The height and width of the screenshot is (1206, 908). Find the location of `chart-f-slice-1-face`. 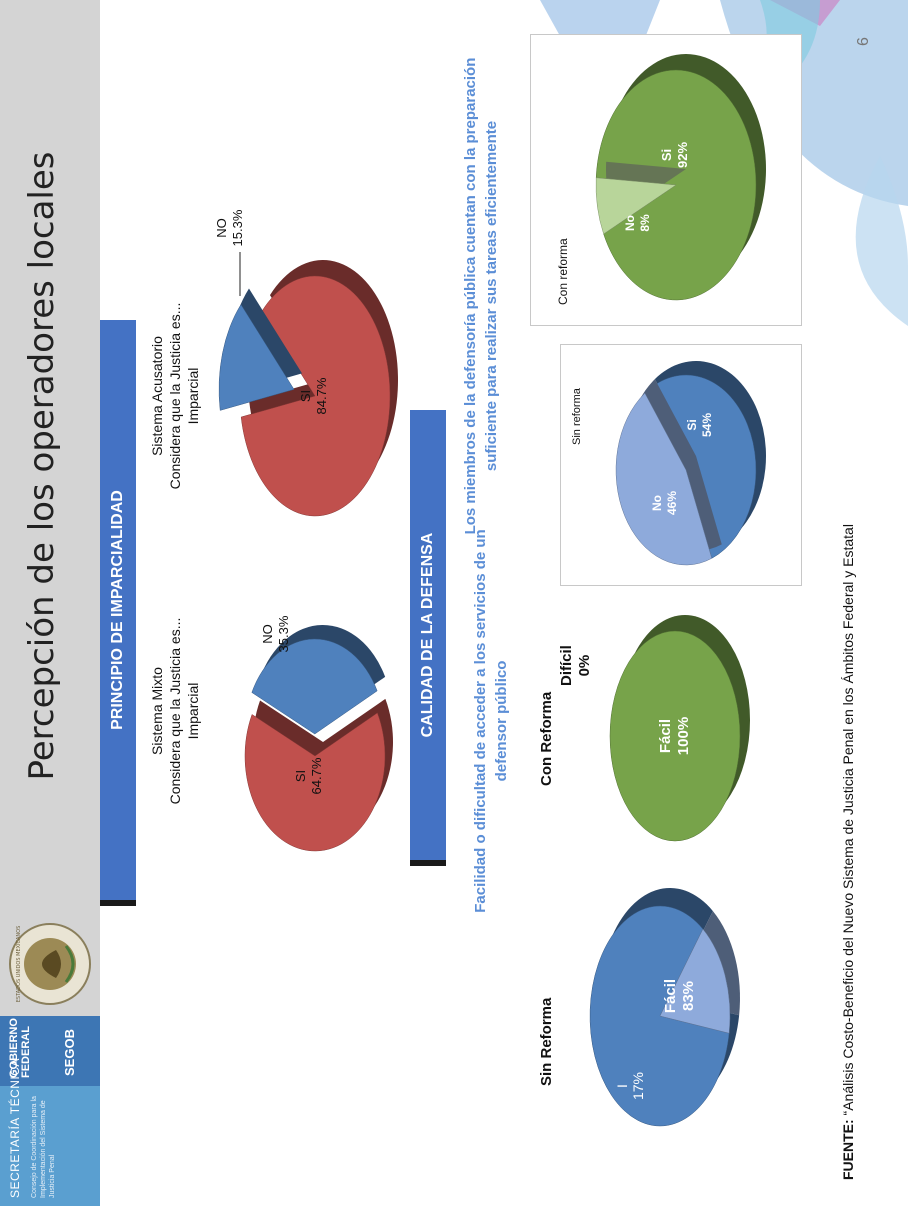

chart-f-slice-1-face is located at coordinates (636, 206).